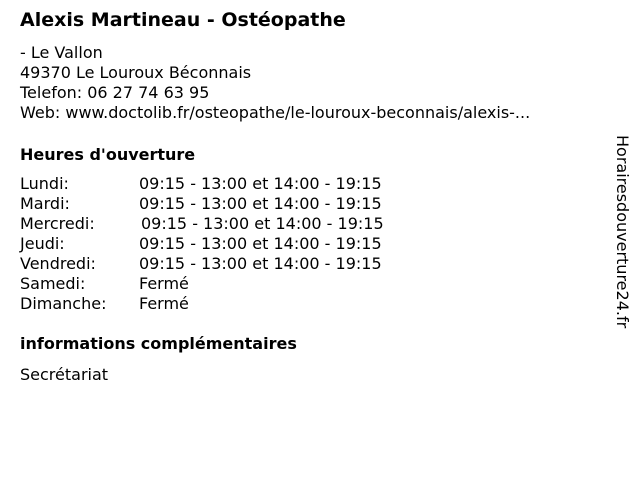 The width and height of the screenshot is (640, 480). I want to click on day-label: Samedi:, so click(53, 283).